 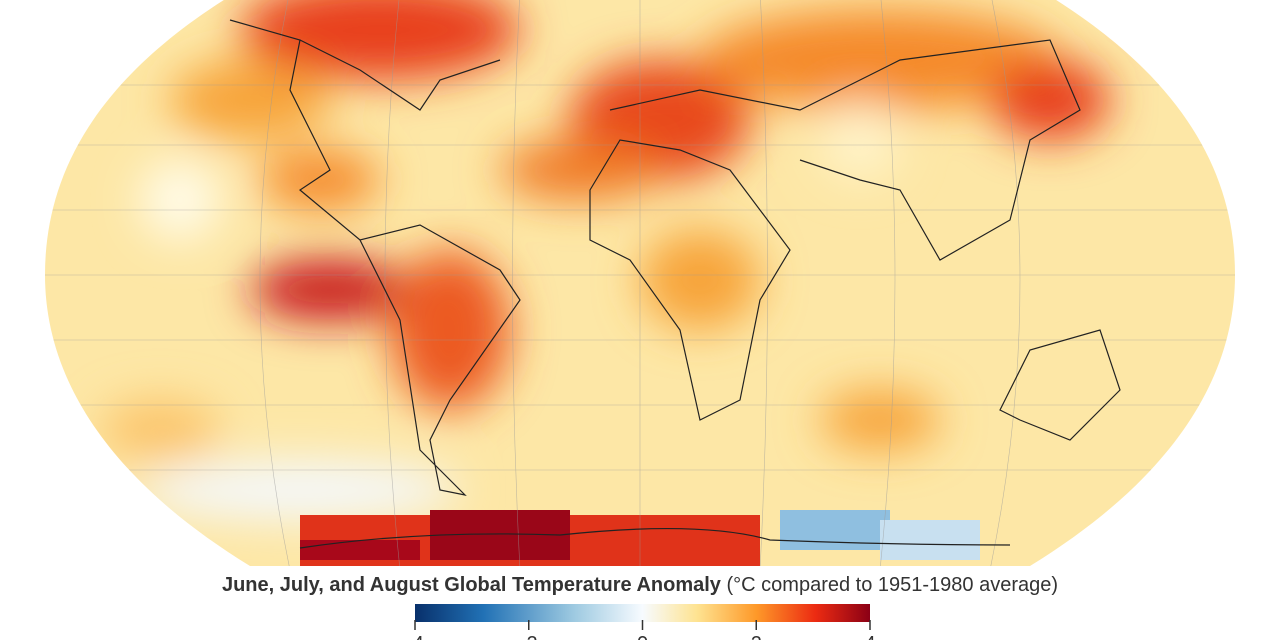 I want to click on caption-area, so click(x=640, y=603).